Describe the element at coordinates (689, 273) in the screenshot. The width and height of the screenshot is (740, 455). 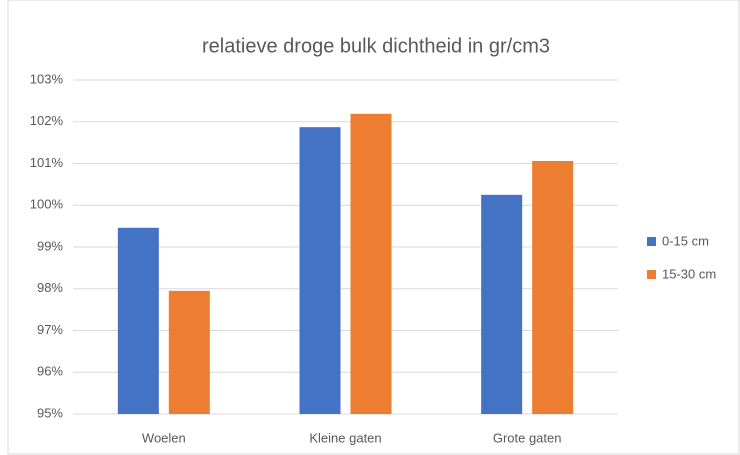
I see `legend-label: 15-30 cm` at that location.